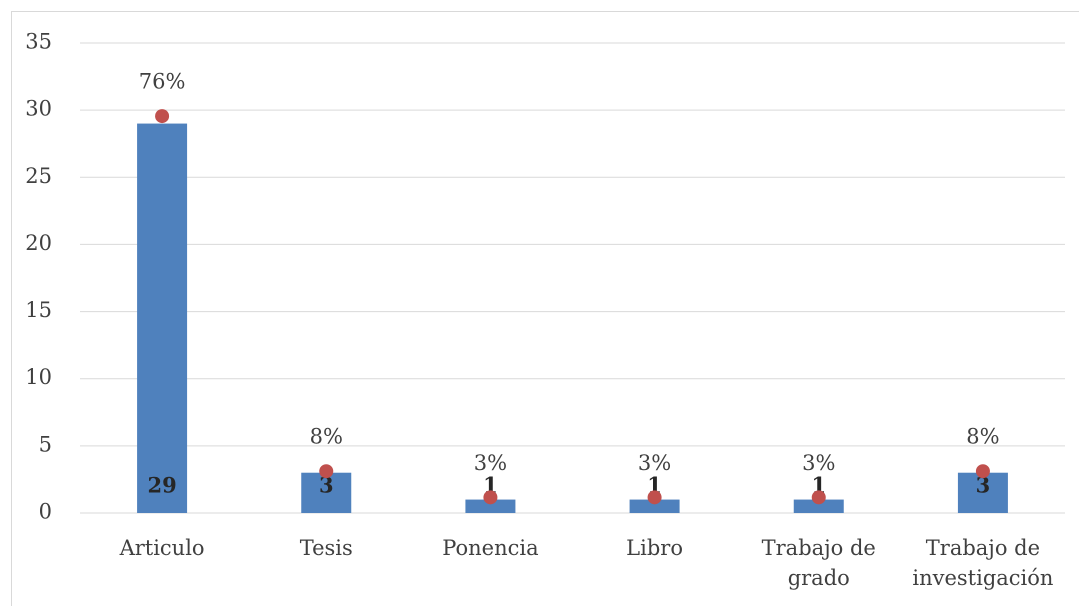  I want to click on x-tick-label: Trabajo de investigación, so click(983, 563).